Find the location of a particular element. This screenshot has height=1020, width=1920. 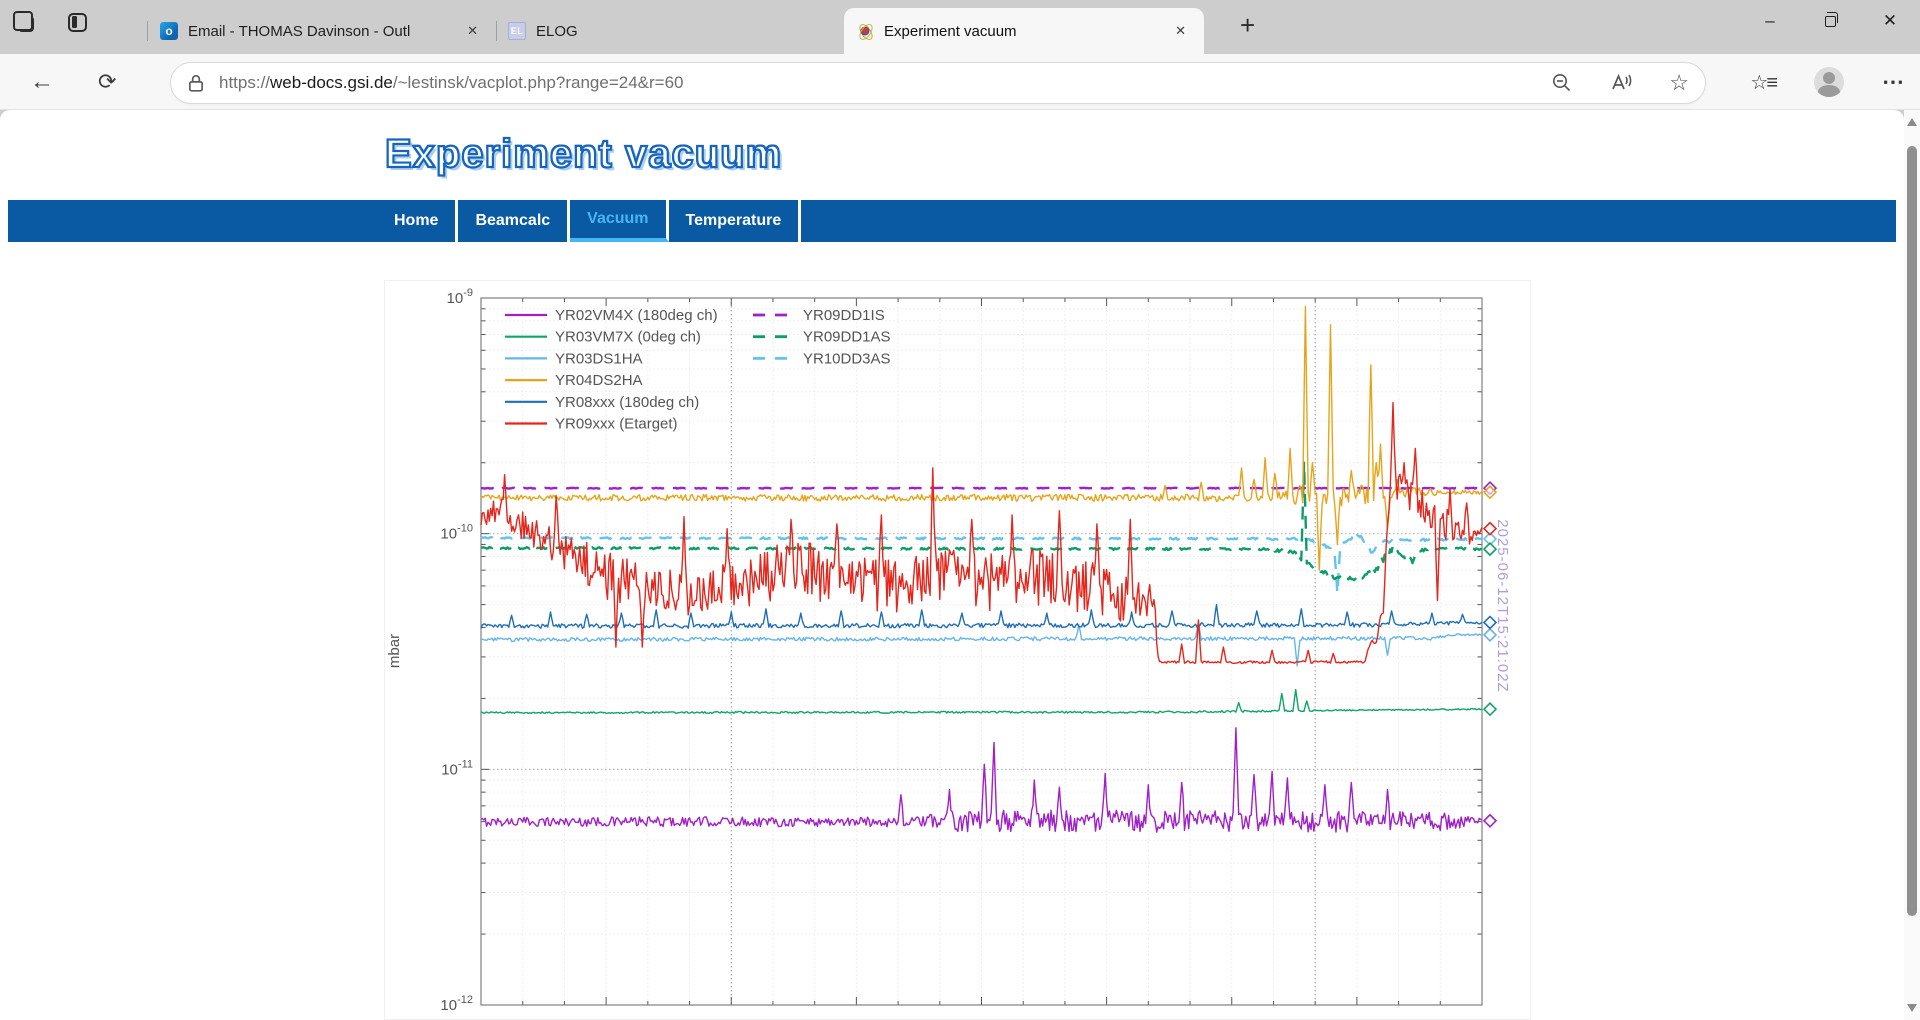

tab-experiment-vacuum: Experiment vacuum ✕ is located at coordinates (1024, 31).